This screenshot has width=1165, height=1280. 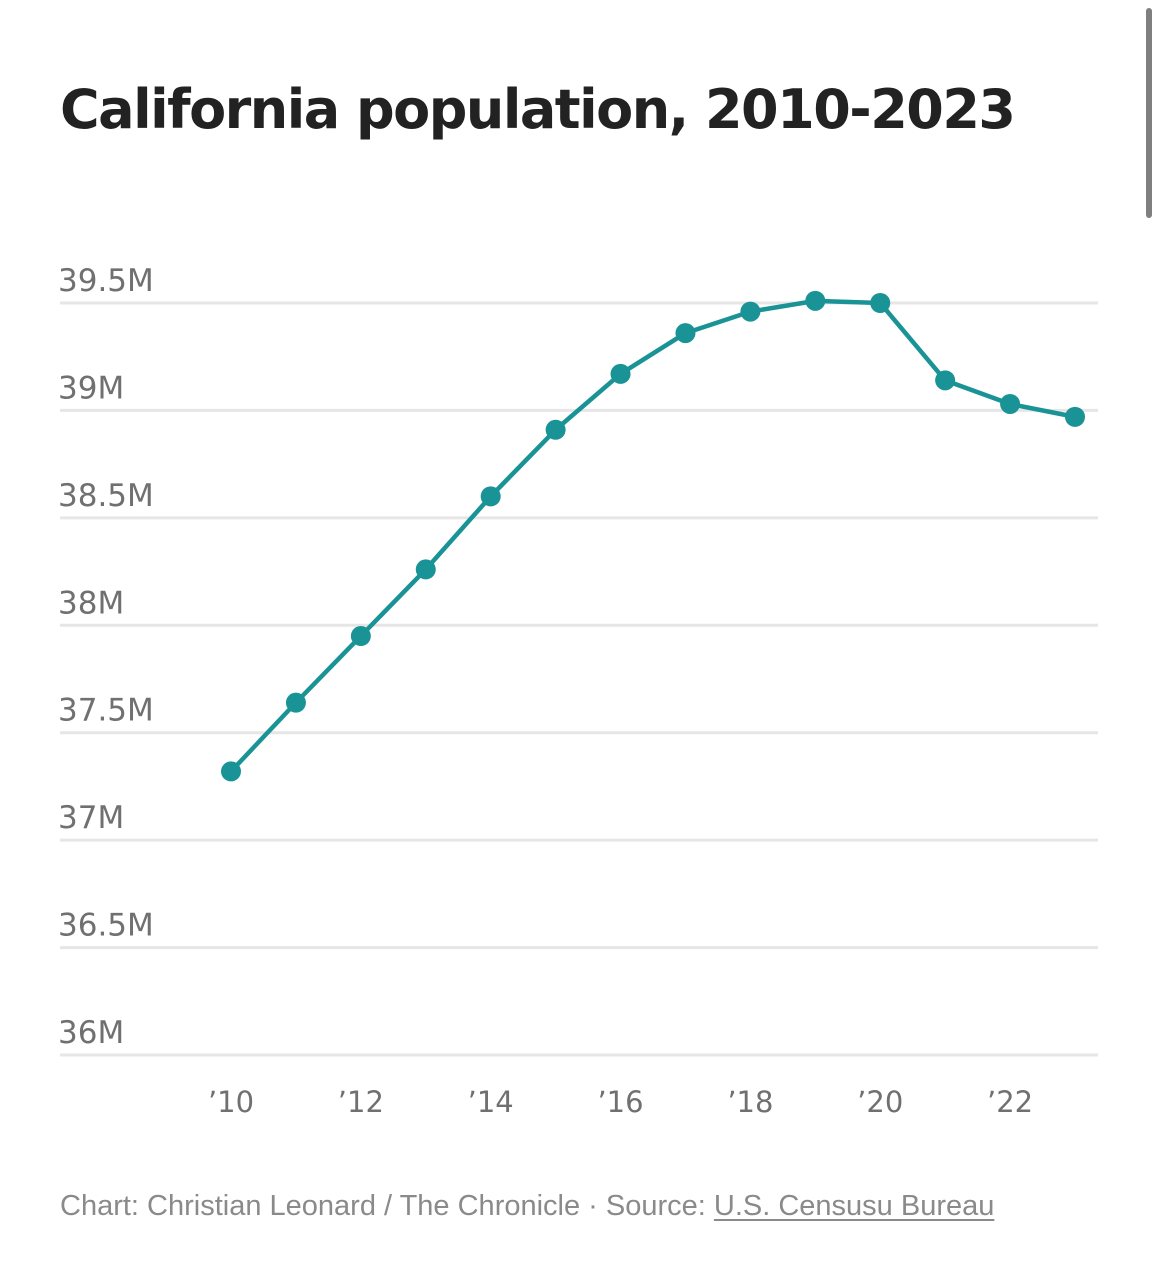 I want to click on source-link: U.S. Censusu Bureau, so click(x=854, y=1206).